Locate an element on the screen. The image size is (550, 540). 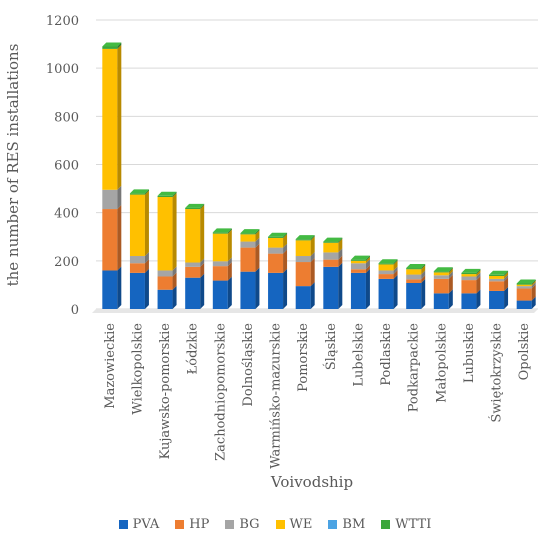
legend-item-bg: BG is located at coordinates (242, 524).